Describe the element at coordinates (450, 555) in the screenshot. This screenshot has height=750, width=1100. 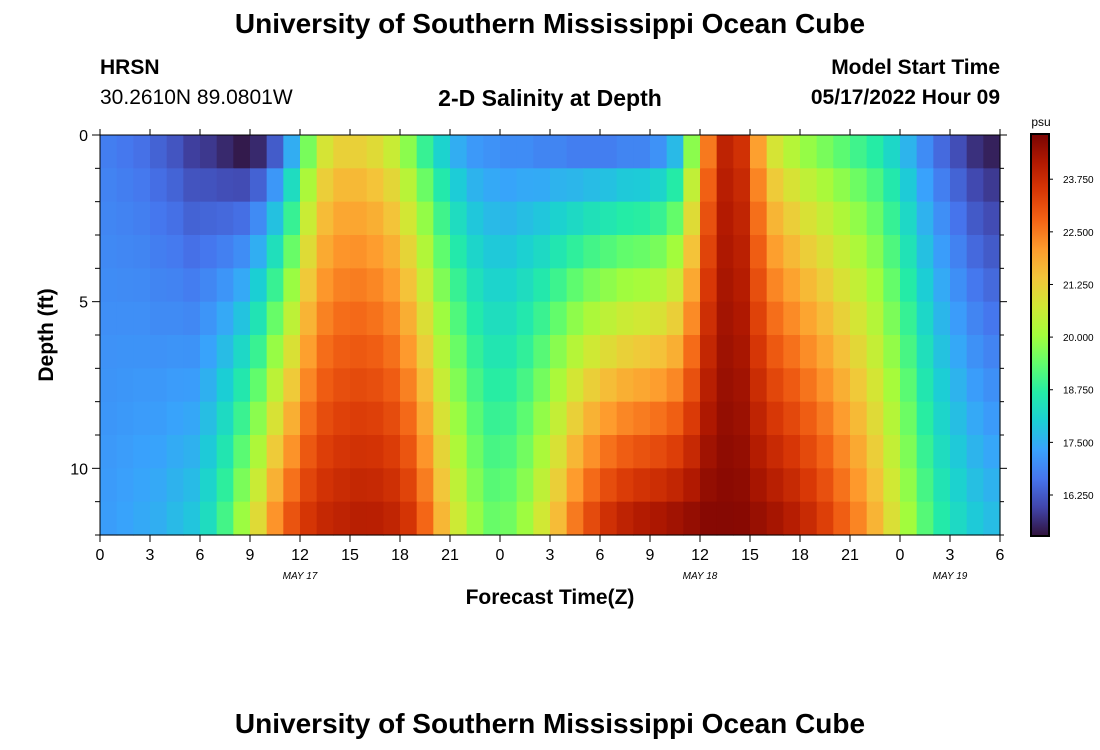
I see `x-tick-label: 21` at that location.